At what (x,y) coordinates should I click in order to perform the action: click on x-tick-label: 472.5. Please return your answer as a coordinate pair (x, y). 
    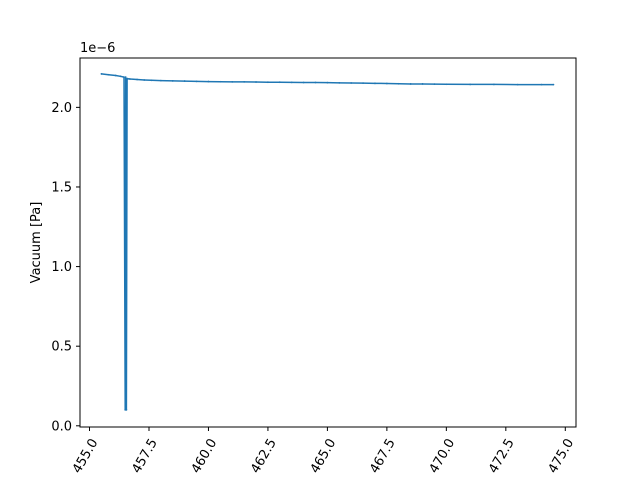
    Looking at the image, I should click on (502, 456).